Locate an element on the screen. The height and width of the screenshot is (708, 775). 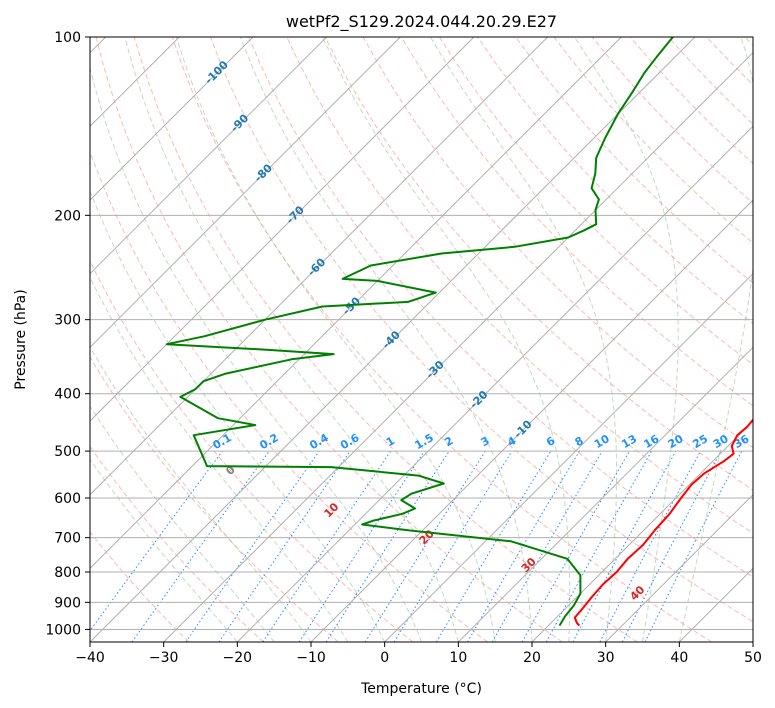
x-axis: −40 −30 −20 −10 0 10 20 30 40 50 is located at coordinates (418, 654).